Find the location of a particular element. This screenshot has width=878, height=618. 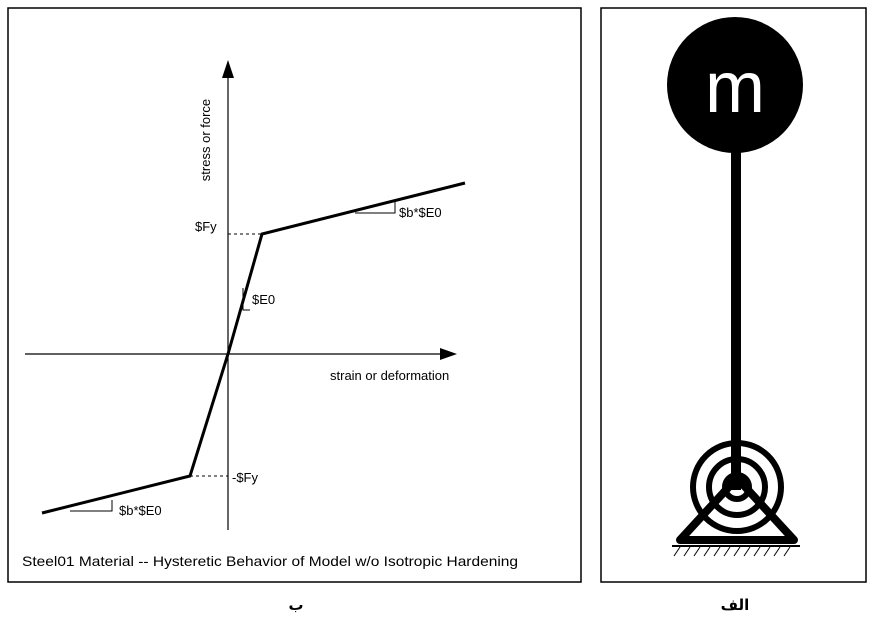

support is located at coordinates (737, 509).